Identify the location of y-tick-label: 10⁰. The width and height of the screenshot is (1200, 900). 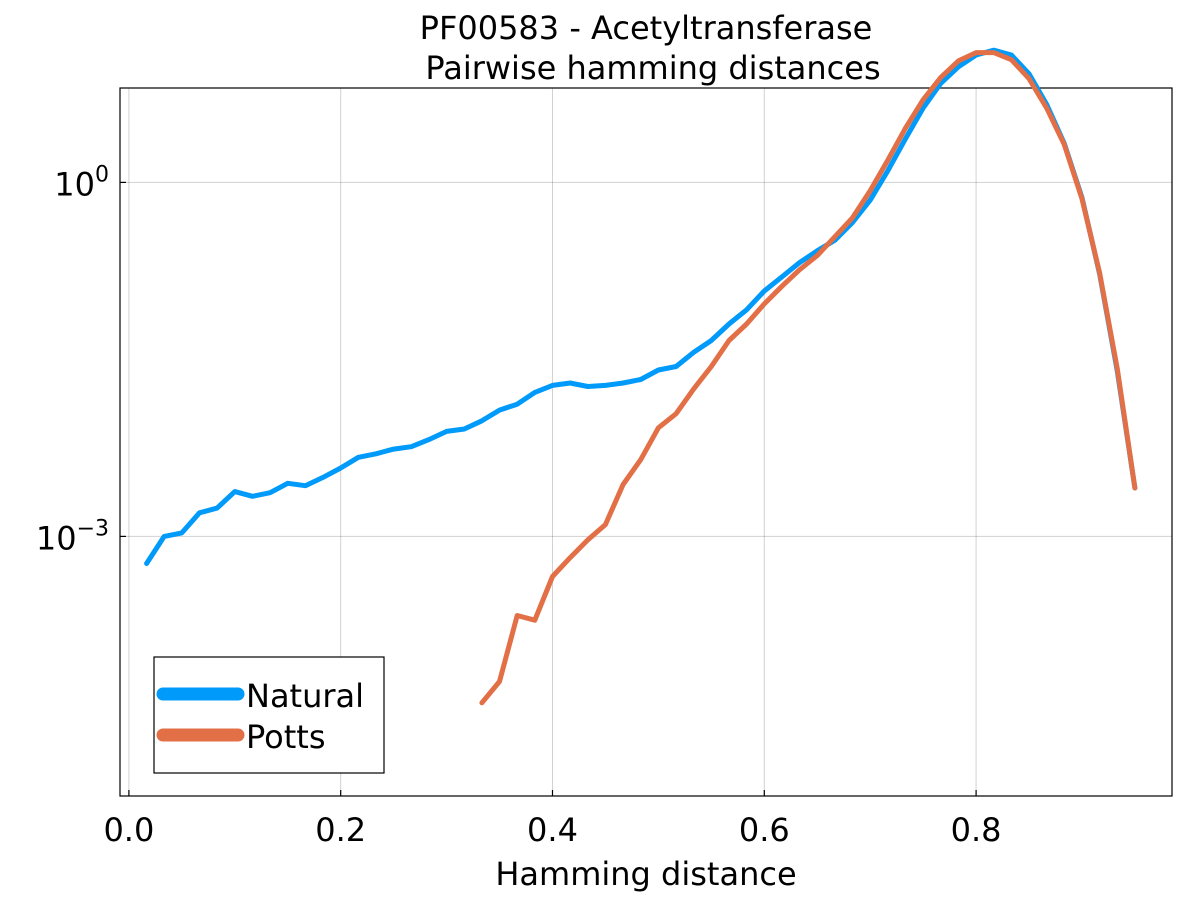
(81, 182).